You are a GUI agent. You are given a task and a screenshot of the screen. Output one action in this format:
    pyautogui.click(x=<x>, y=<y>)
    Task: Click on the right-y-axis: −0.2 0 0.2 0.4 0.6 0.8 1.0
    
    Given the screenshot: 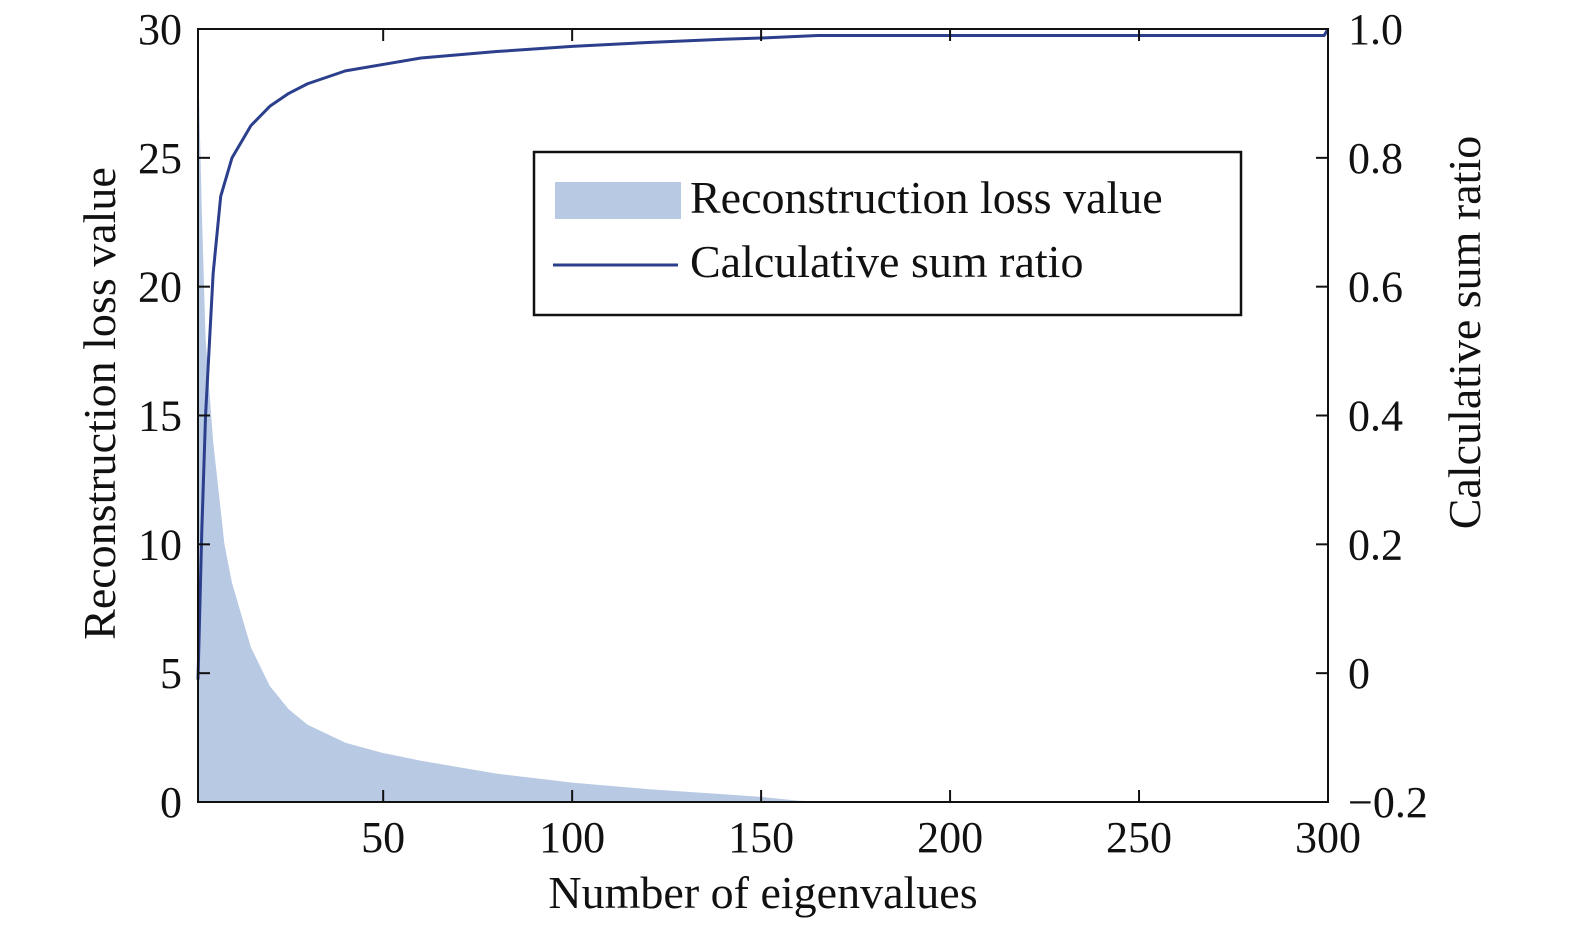 What is the action you would take?
    pyautogui.click(x=1372, y=416)
    